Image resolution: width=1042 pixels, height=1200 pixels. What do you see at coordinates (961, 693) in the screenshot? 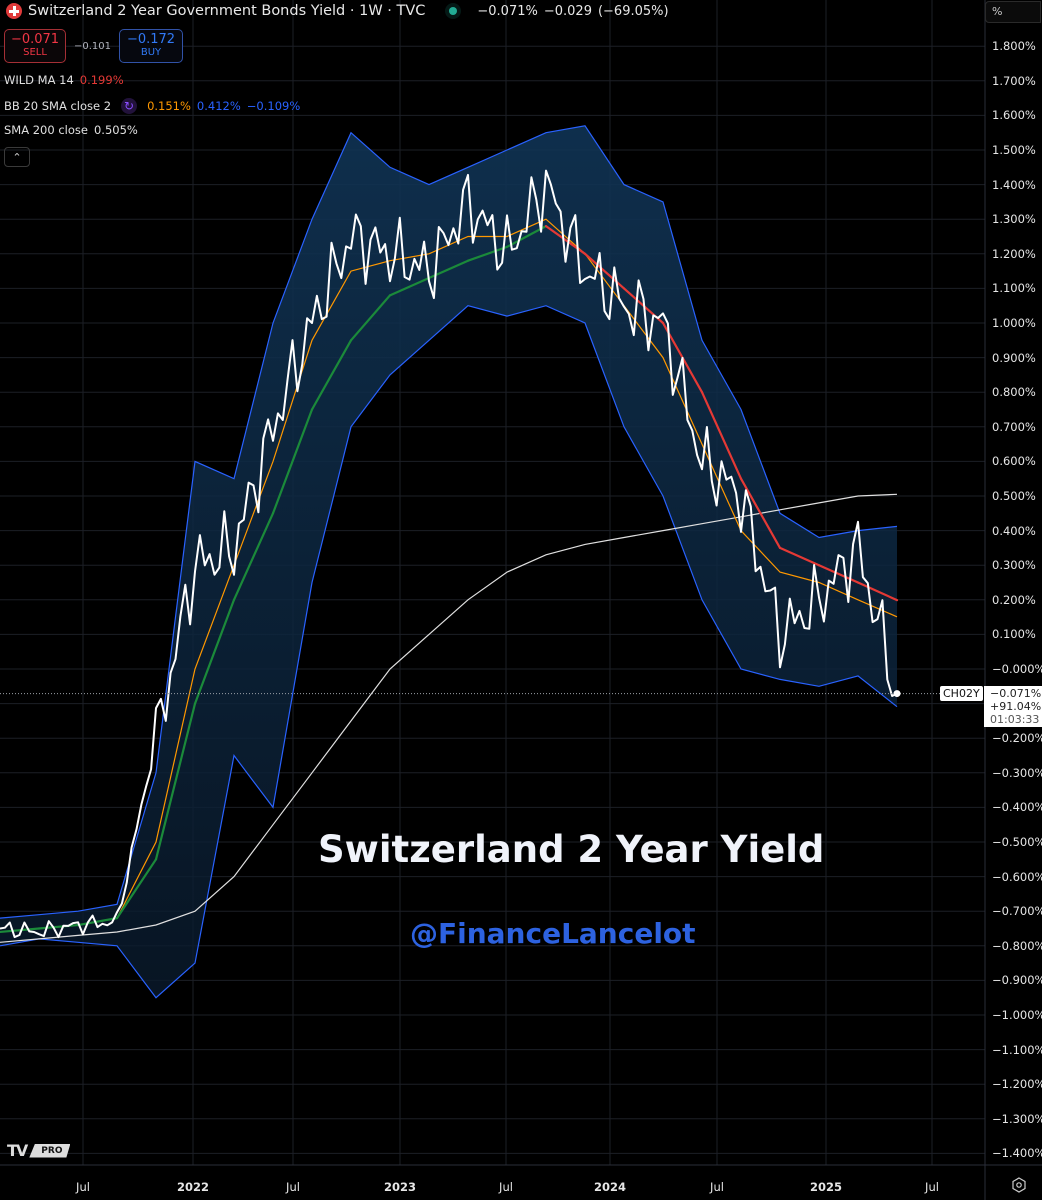
I see `symbol-price-tag: CH02Y` at bounding box center [961, 693].